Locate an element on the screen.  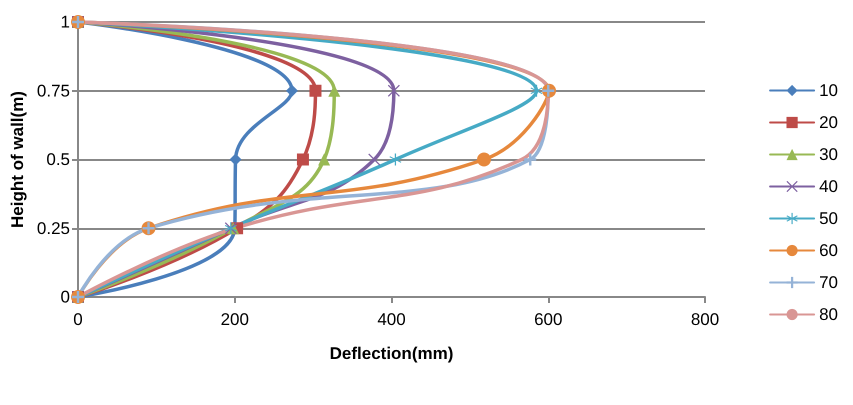
x-axis-title: Deflection(mm) is located at coordinates (392, 353).